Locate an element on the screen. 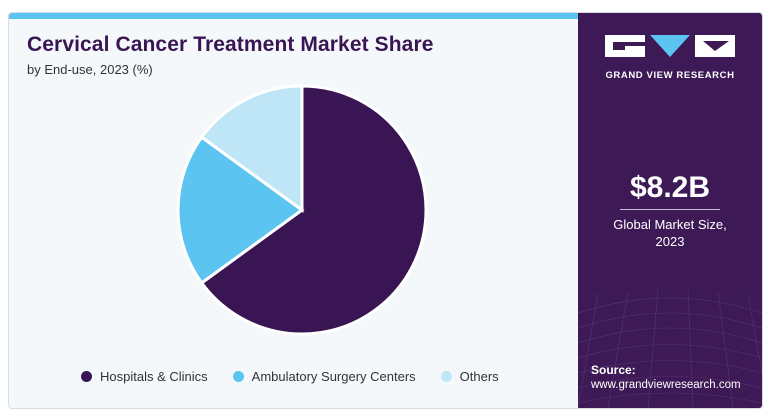 The height and width of the screenshot is (417, 771). source-label: Source: is located at coordinates (613, 370).